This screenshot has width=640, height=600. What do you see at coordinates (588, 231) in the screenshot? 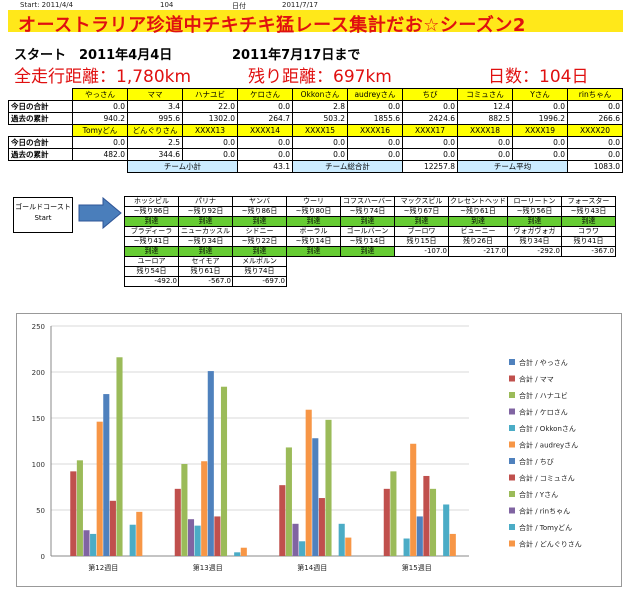
I see `checkpoint-name: コラワ` at bounding box center [588, 231].